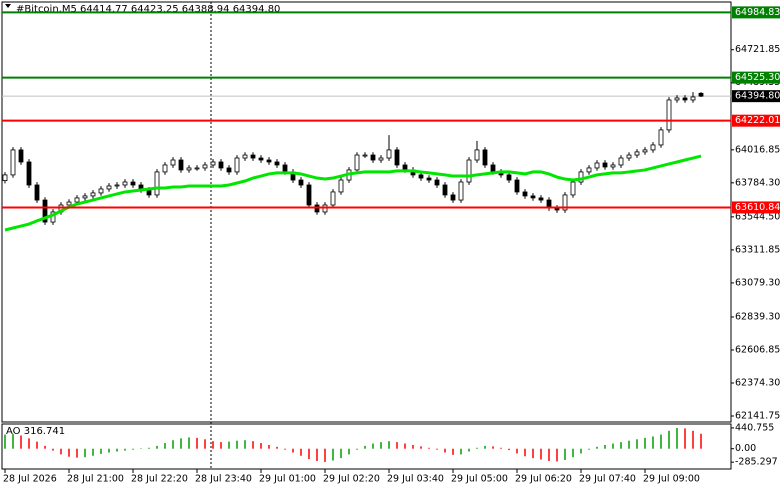  I want to click on x-tick-label: 29 Jul 01:00, so click(287, 479).